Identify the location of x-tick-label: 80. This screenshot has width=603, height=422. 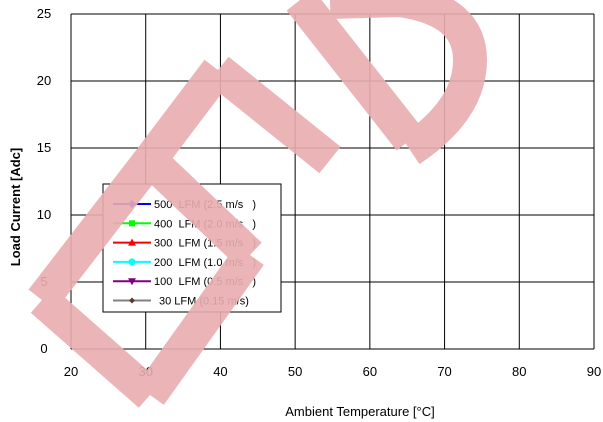
(519, 371).